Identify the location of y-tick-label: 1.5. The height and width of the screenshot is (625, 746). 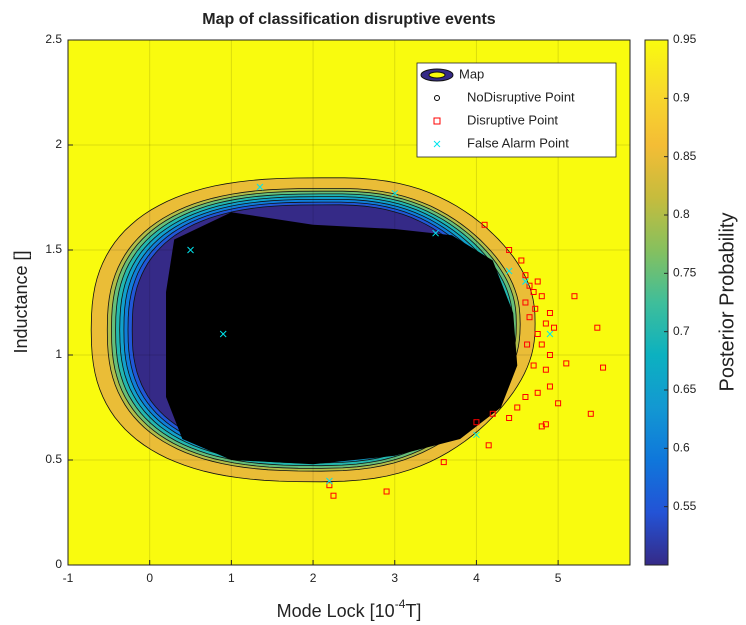
(53, 249).